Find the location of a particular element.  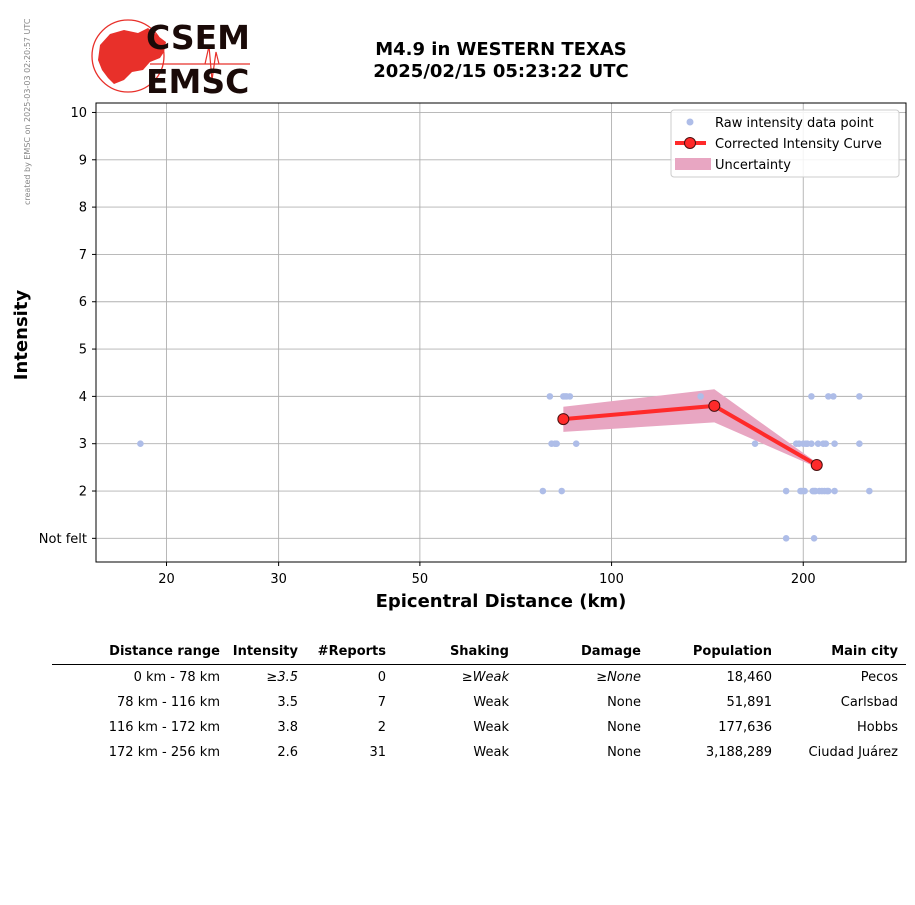

x-axis-ticks: 20 30 50 100 200 is located at coordinates (487, 574).